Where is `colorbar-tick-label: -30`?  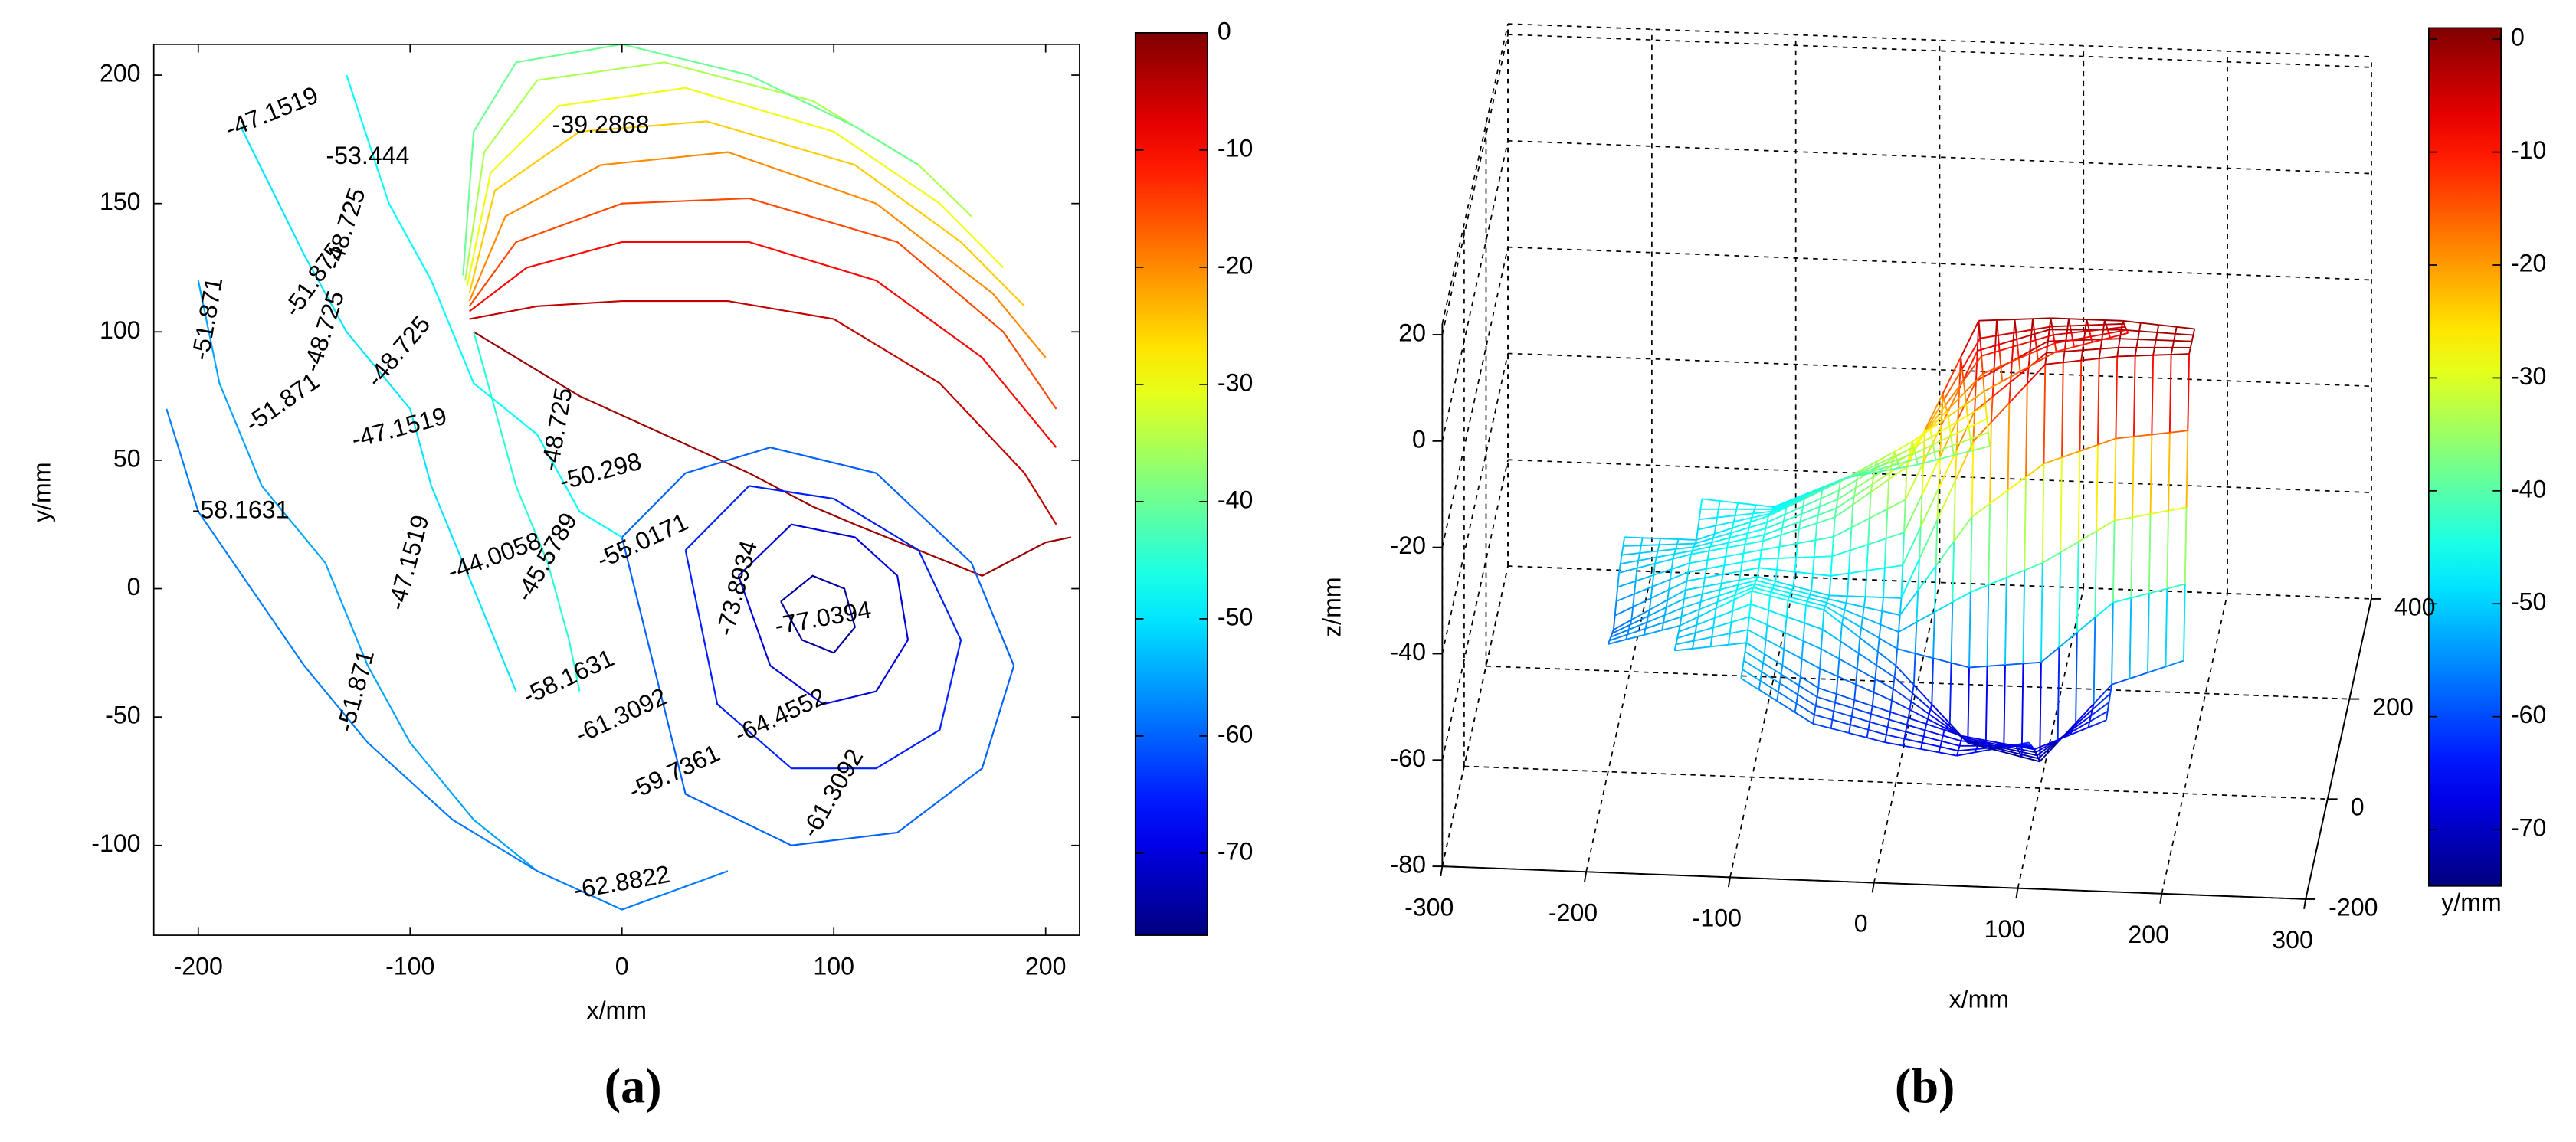 colorbar-tick-label: -30 is located at coordinates (2529, 376).